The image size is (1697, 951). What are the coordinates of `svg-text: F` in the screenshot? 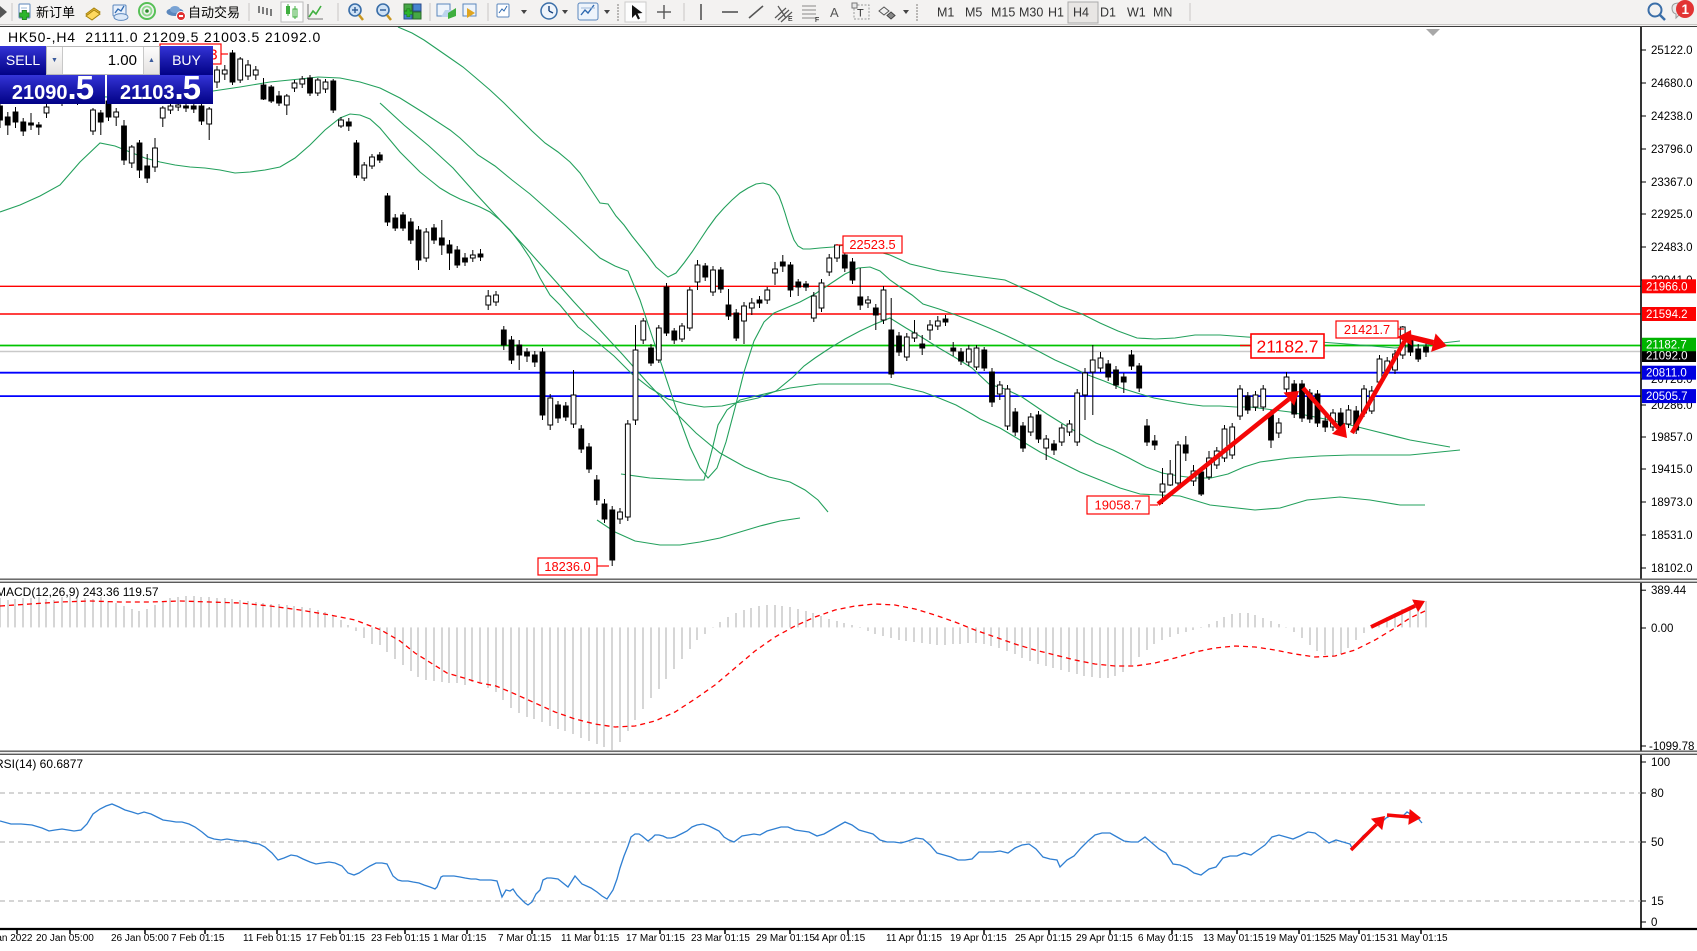 It's located at (817, 20).